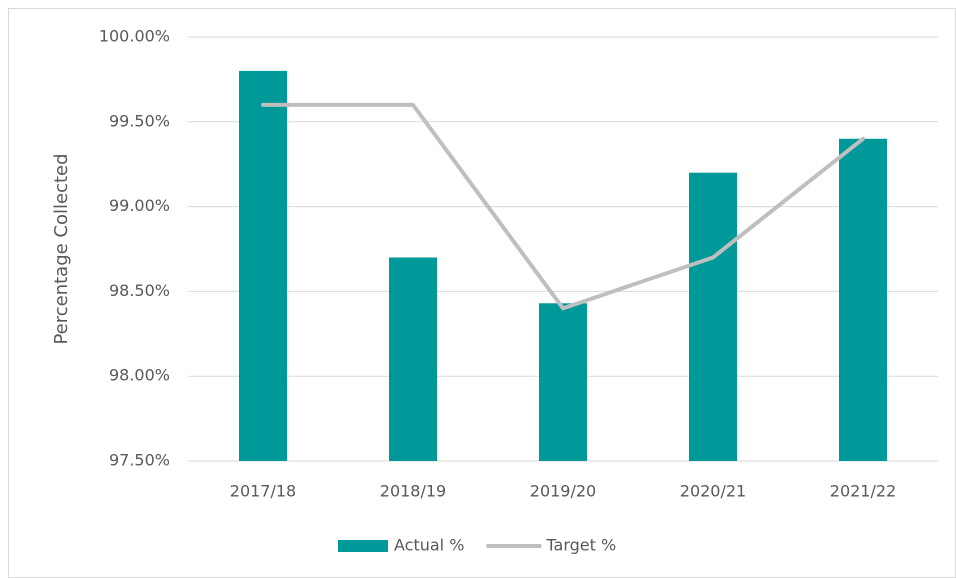 The image size is (956, 578). Describe the element at coordinates (139, 120) in the screenshot. I see `y-tick-label: 99.50%` at that location.